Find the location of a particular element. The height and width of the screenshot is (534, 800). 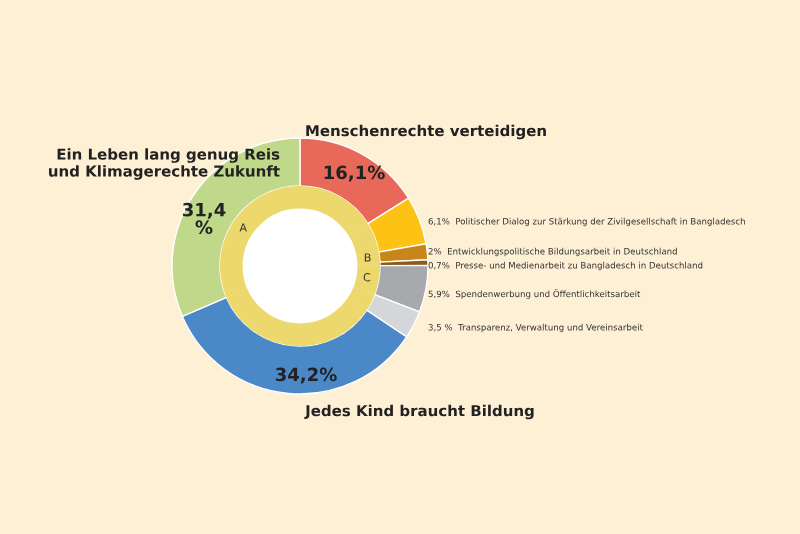

data-label: 16,1% is located at coordinates (354, 173).